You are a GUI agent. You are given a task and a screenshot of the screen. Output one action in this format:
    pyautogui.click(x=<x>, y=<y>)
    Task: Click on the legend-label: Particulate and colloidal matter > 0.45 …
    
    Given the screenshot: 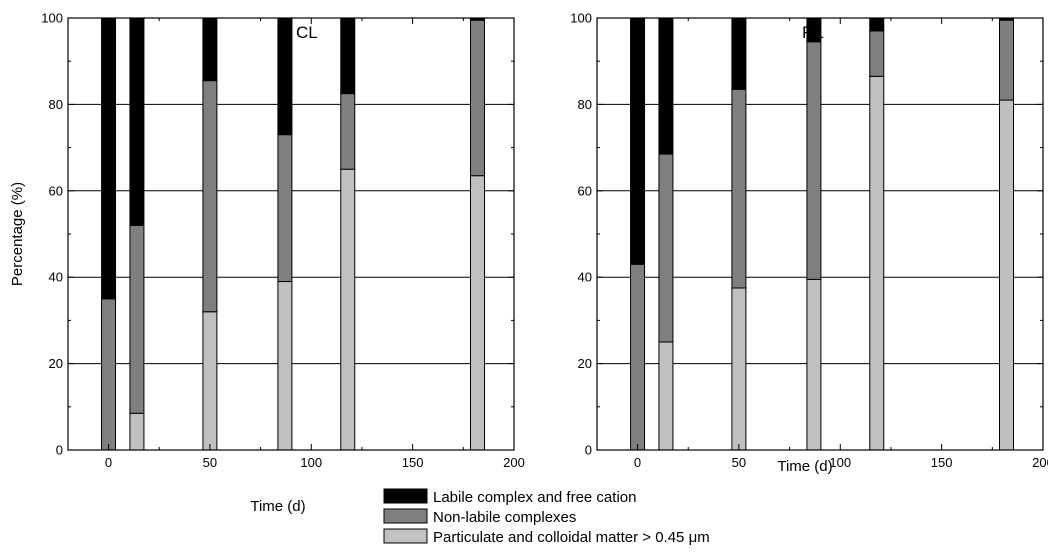 What is the action you would take?
    pyautogui.click(x=571, y=537)
    